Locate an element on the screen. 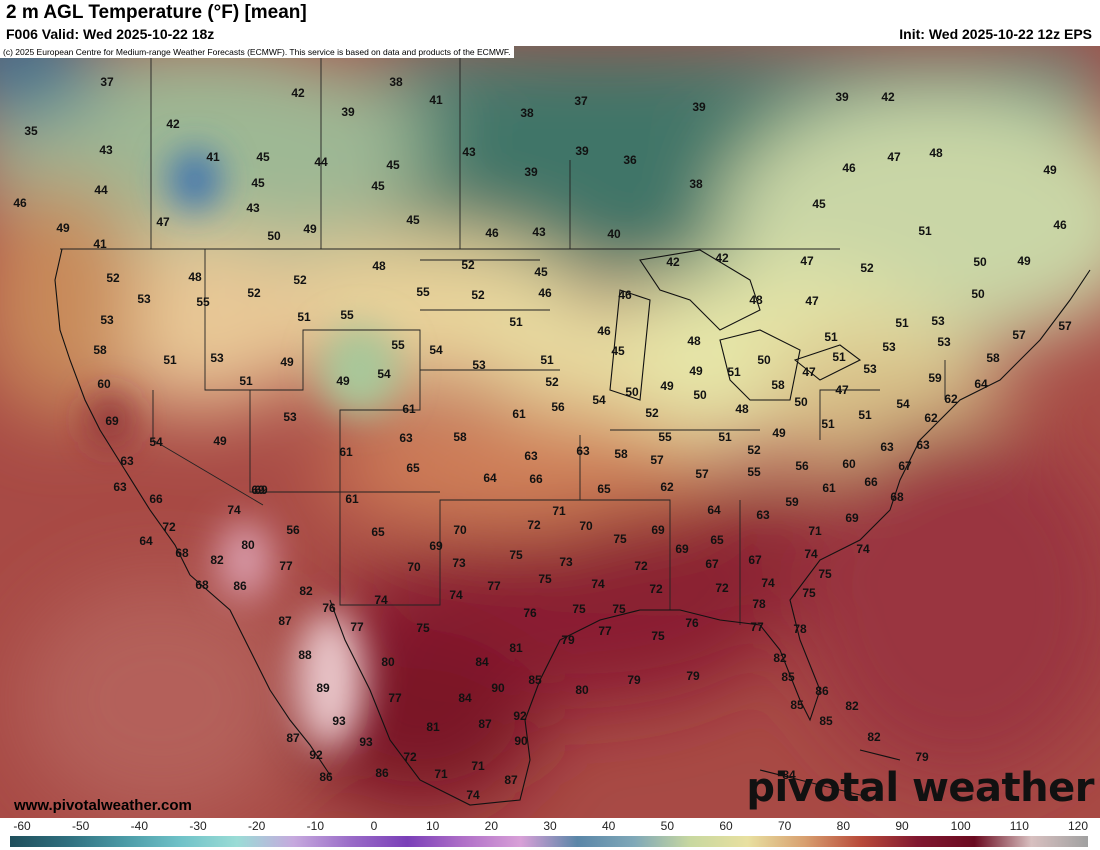  temperature-label: 43 is located at coordinates (469, 152).